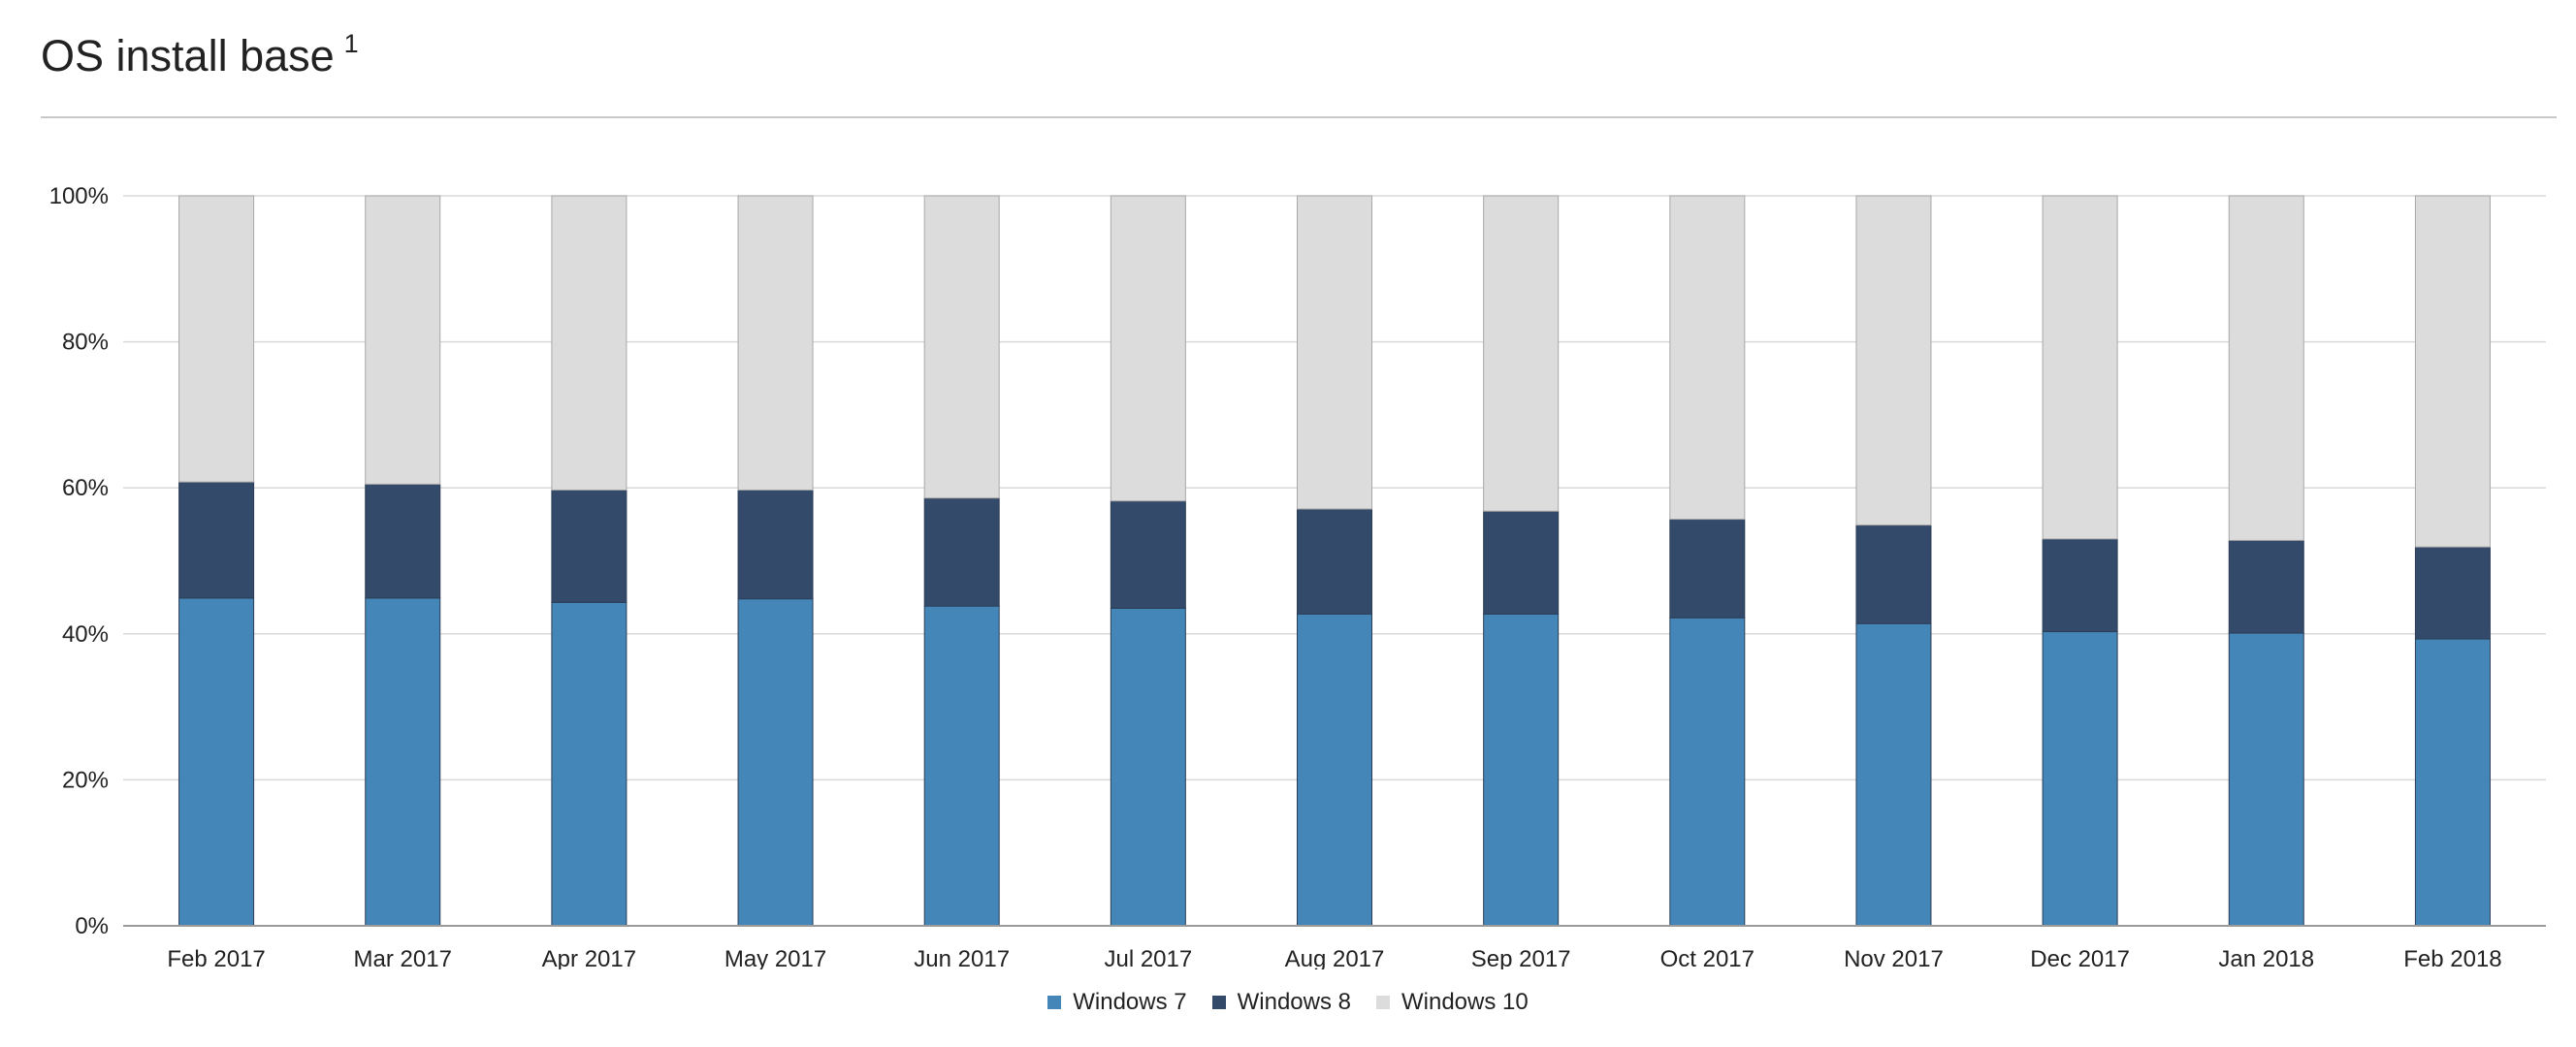 This screenshot has width=2576, height=1047. Describe the element at coordinates (1294, 1002) in the screenshot. I see `legend-label-windows-8: Windows 8` at that location.